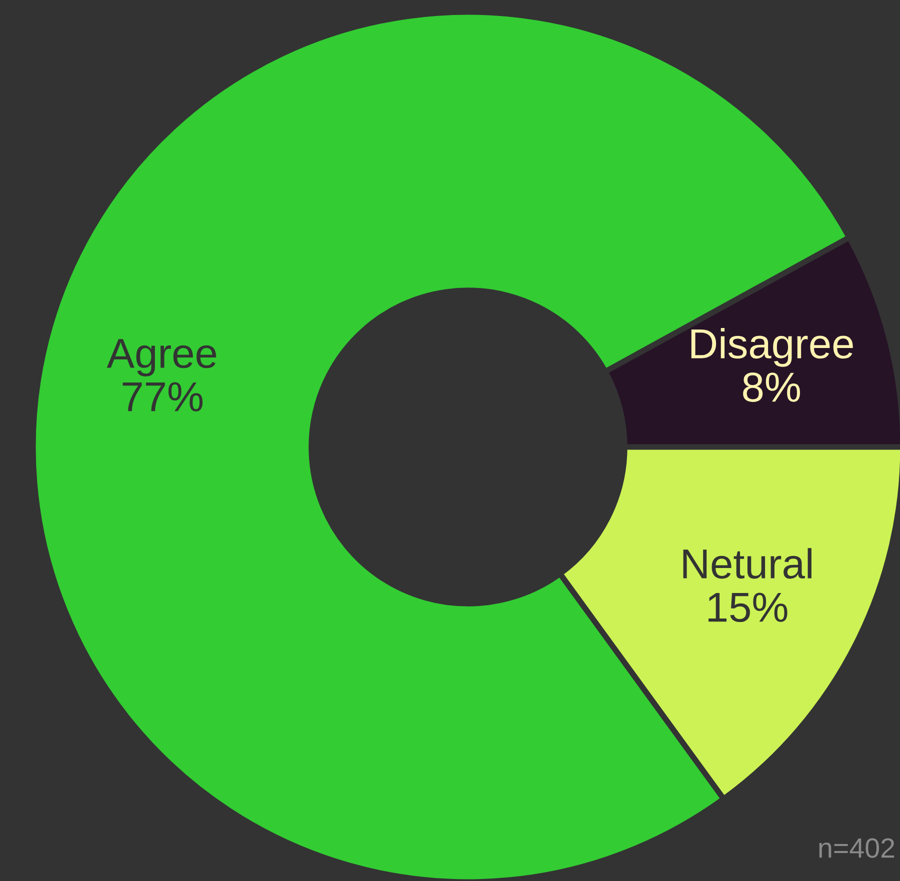 This screenshot has width=900, height=881. What do you see at coordinates (162, 397) in the screenshot?
I see `data-label: 77%` at bounding box center [162, 397].